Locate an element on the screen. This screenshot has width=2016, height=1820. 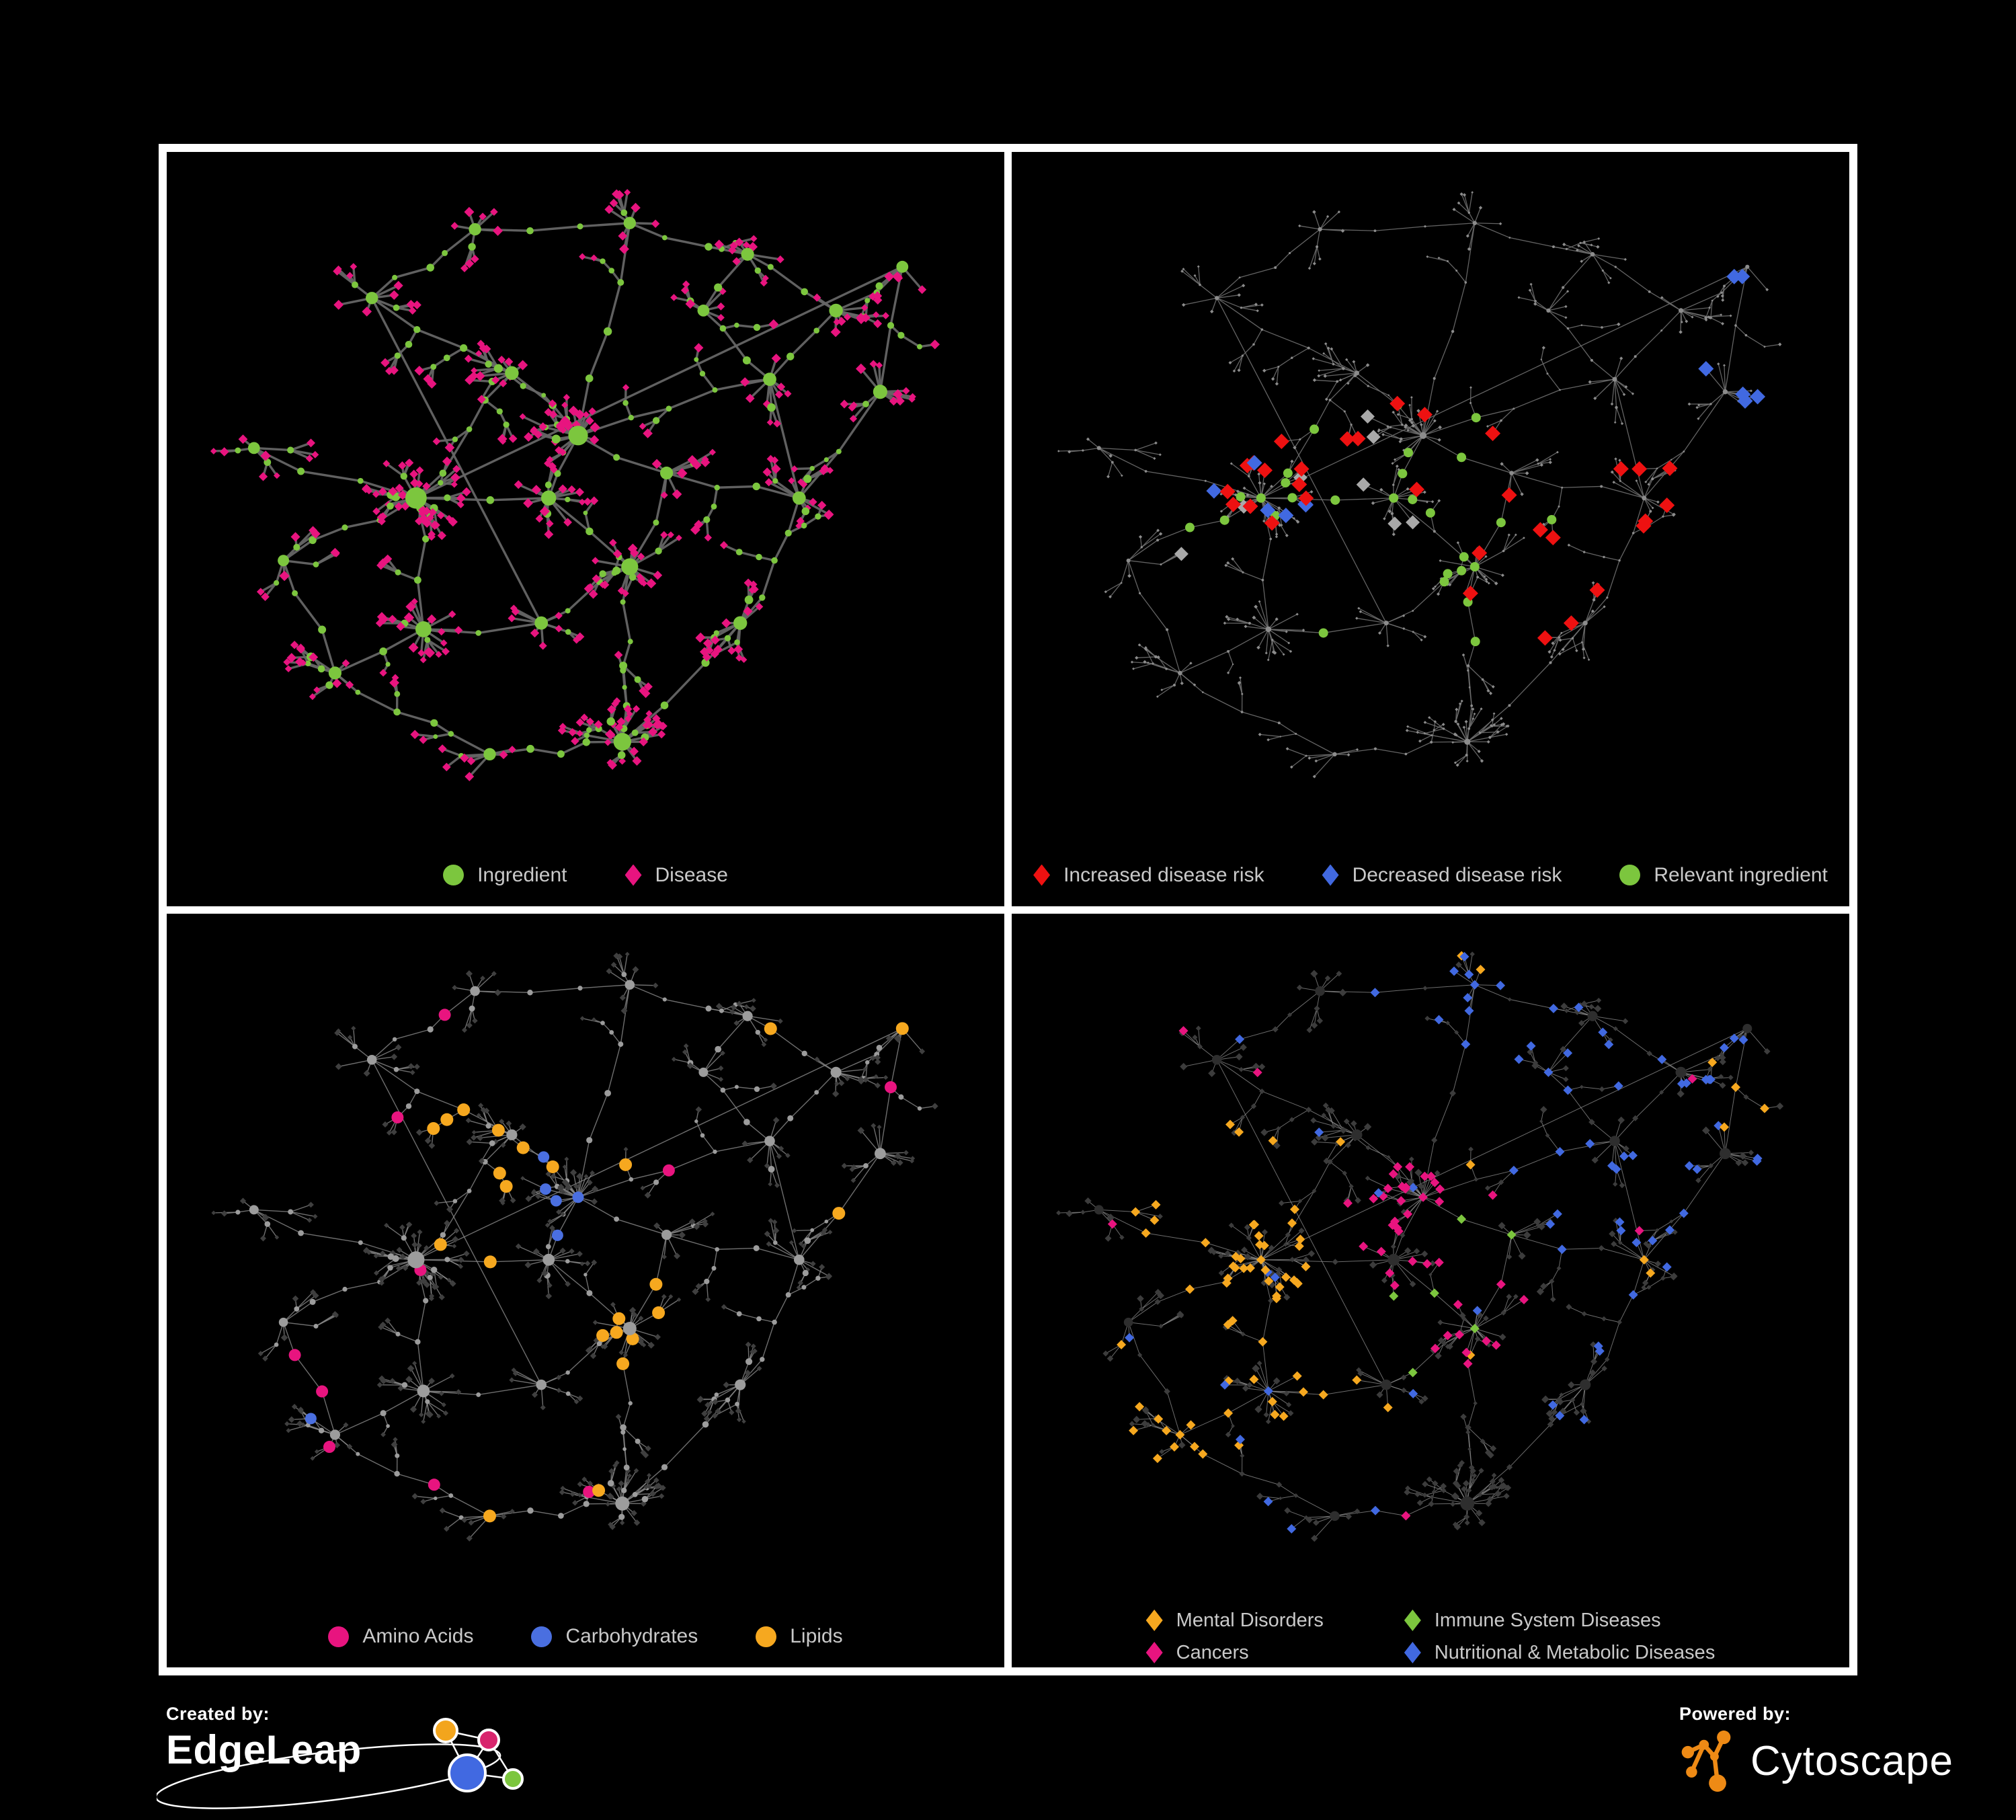
legend-item-ingredient: Ingredient is located at coordinates (505, 875).